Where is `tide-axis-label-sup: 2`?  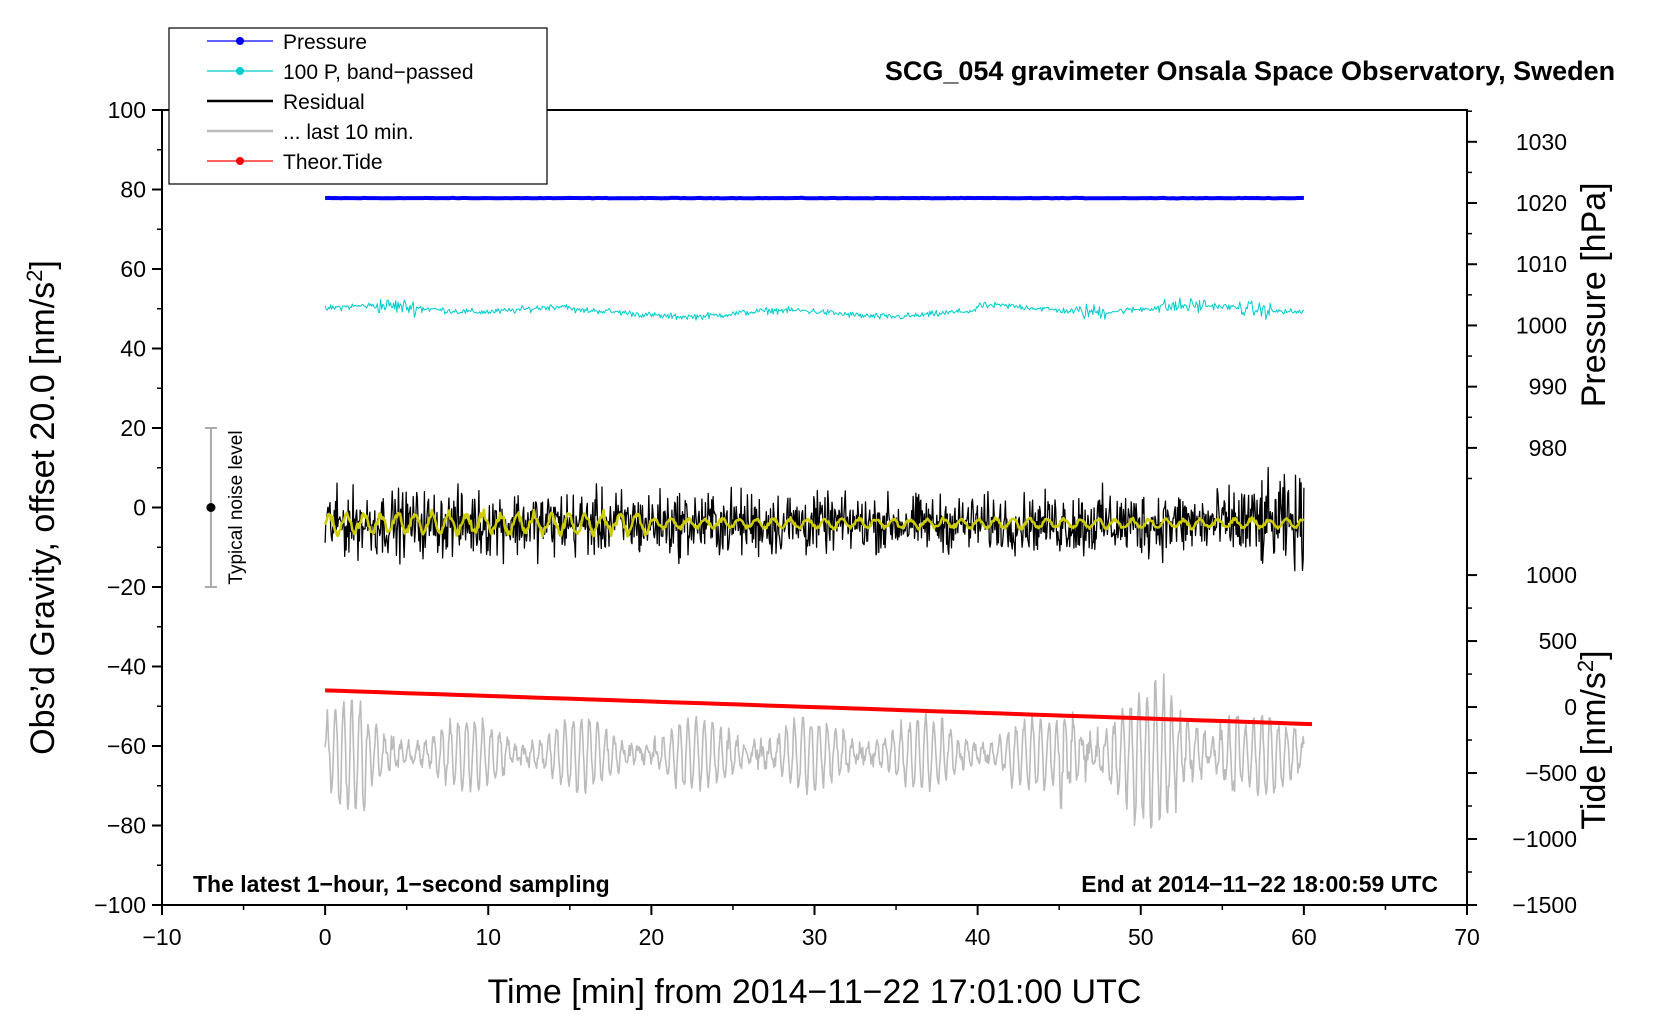 tide-axis-label-sup: 2 is located at coordinates (1585, 666).